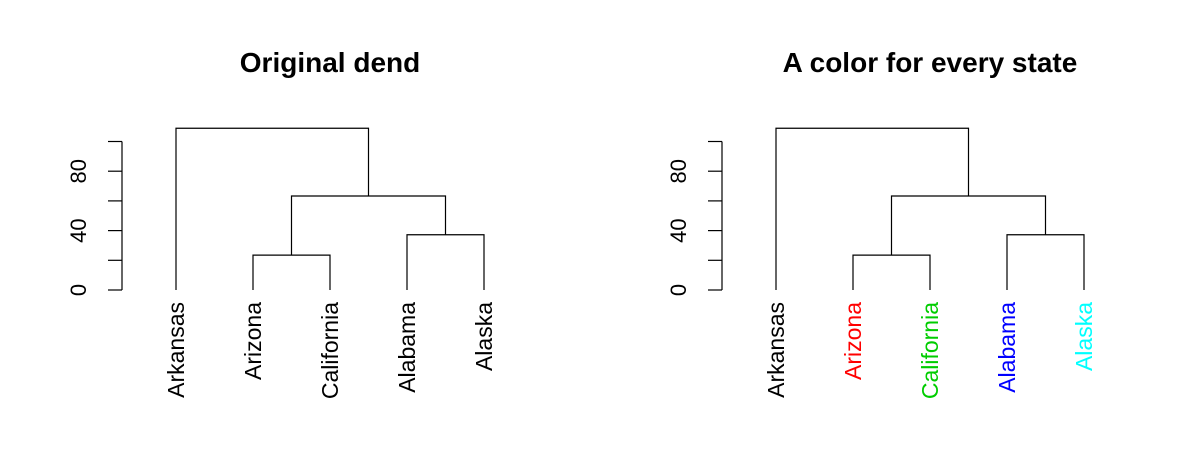 The height and width of the screenshot is (455, 1200). I want to click on chart-title: A color for every state, so click(930, 62).